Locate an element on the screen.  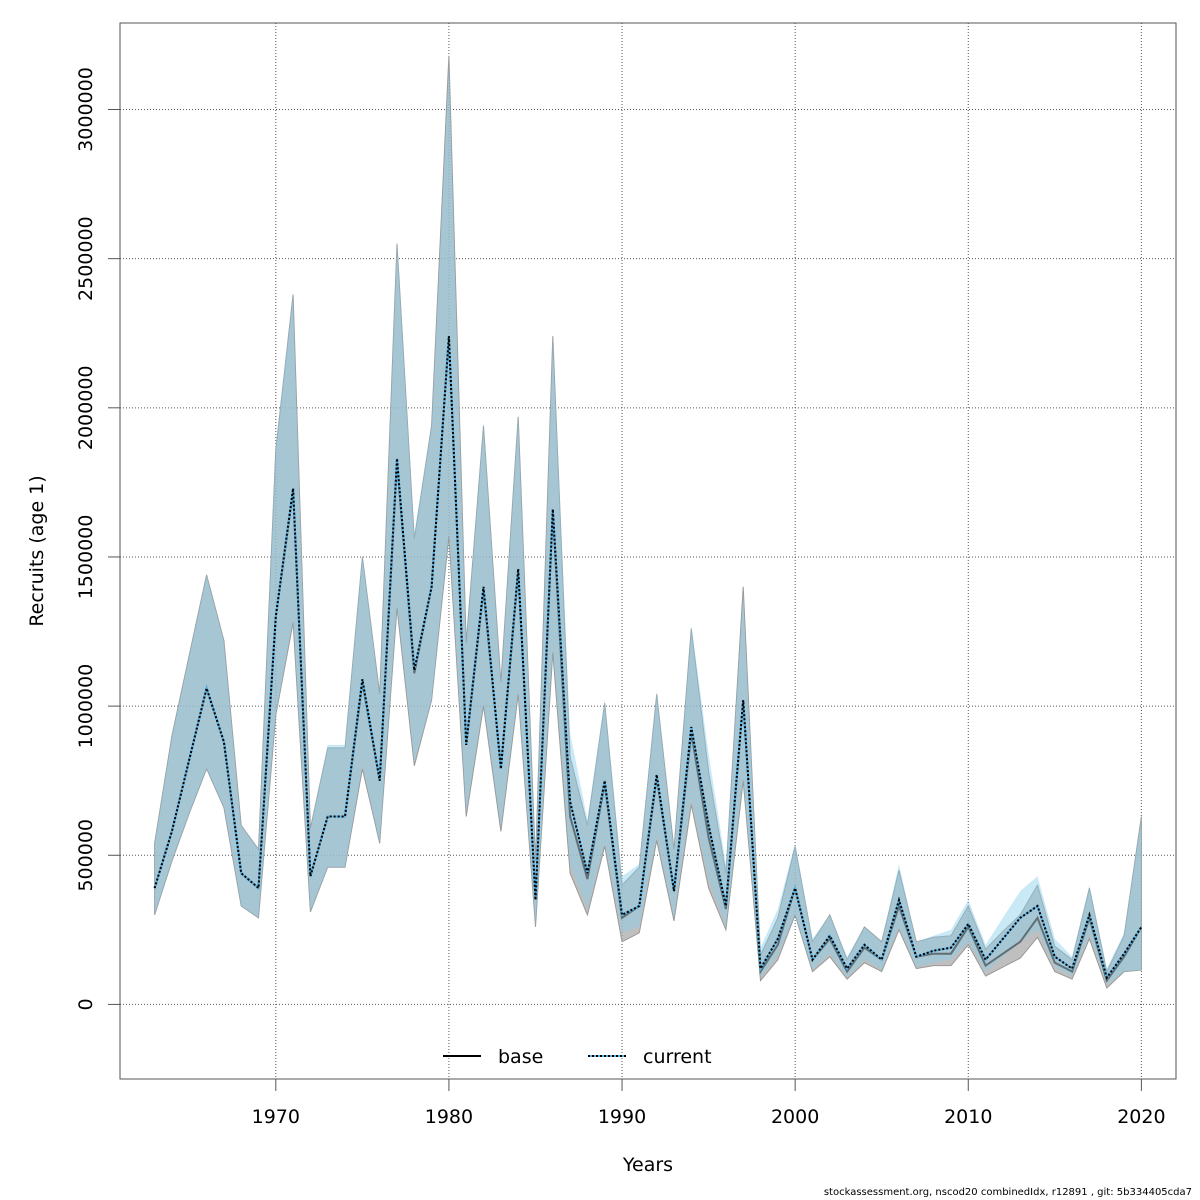
x-axis: 1970 1980 1990 2000 2010 2020 is located at coordinates (709, 1103).